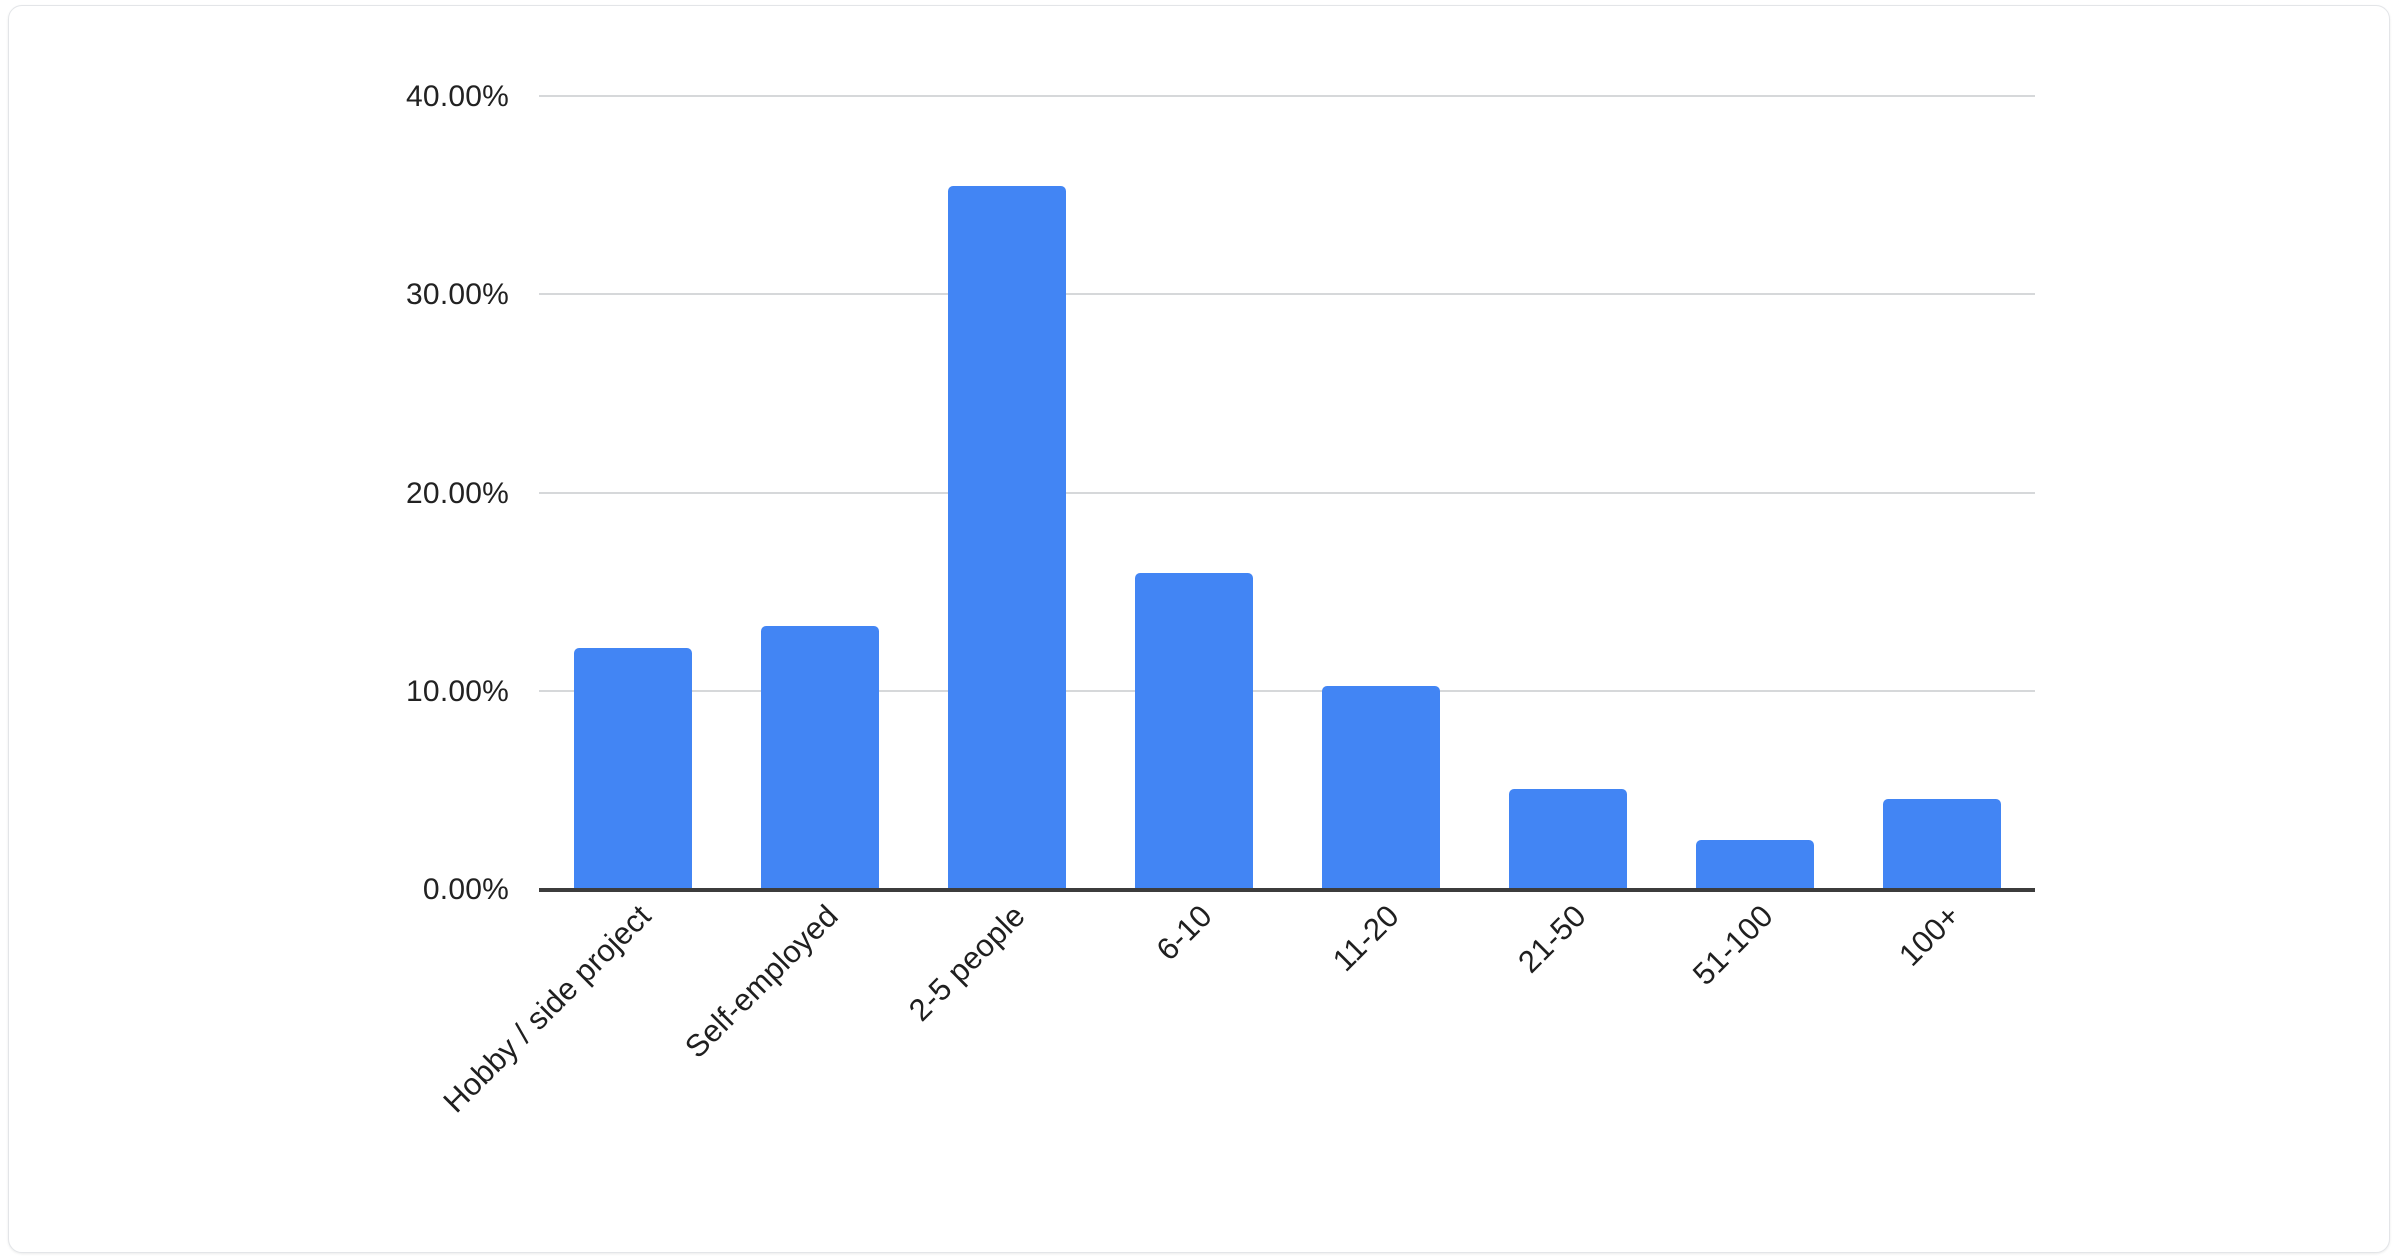  What do you see at coordinates (546, 1009) in the screenshot?
I see `x-axis-tick-label: Hobby / side project` at bounding box center [546, 1009].